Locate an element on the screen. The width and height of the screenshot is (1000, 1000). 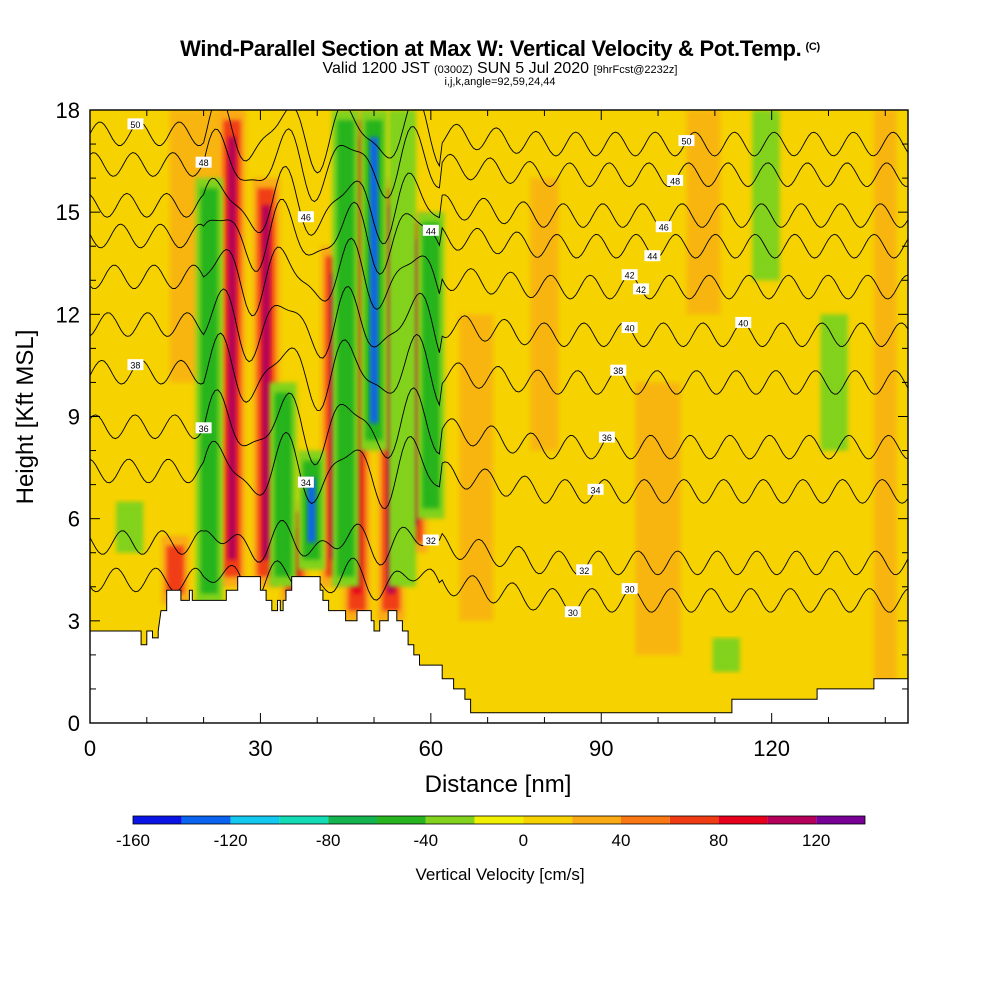
colorbar-tick-label: 0 is located at coordinates (523, 840).